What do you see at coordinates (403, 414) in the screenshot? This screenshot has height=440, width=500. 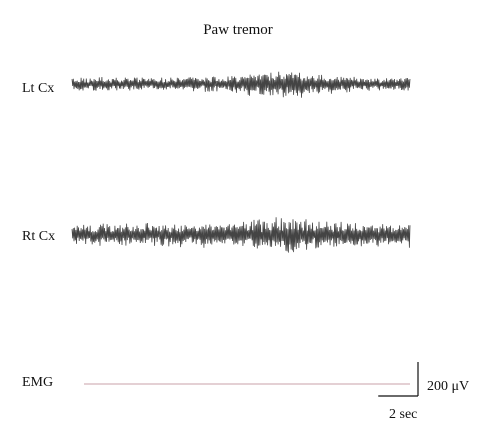 I see `scale-time-label: 2 sec` at bounding box center [403, 414].